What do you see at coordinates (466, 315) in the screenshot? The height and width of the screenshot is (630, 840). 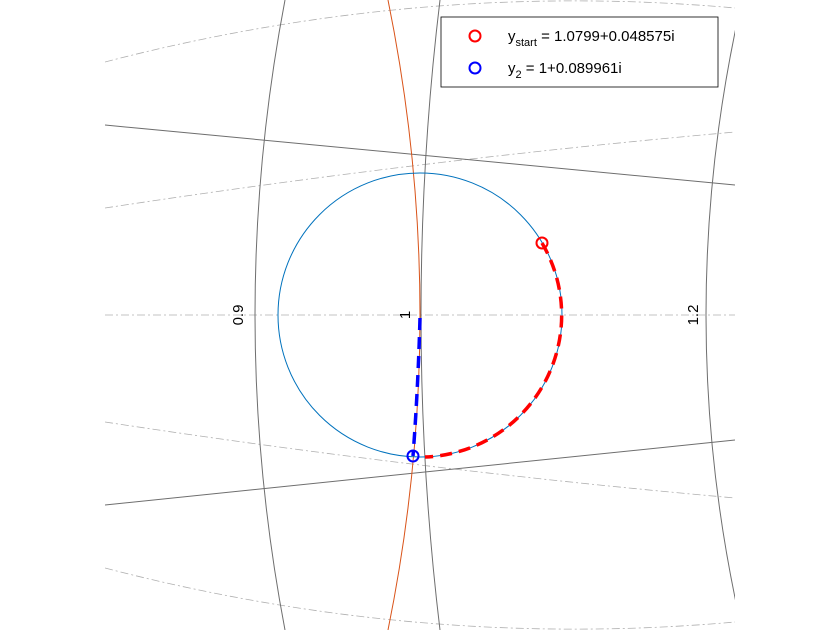 I see `tick-labels: 0.9 1 1.2` at bounding box center [466, 315].